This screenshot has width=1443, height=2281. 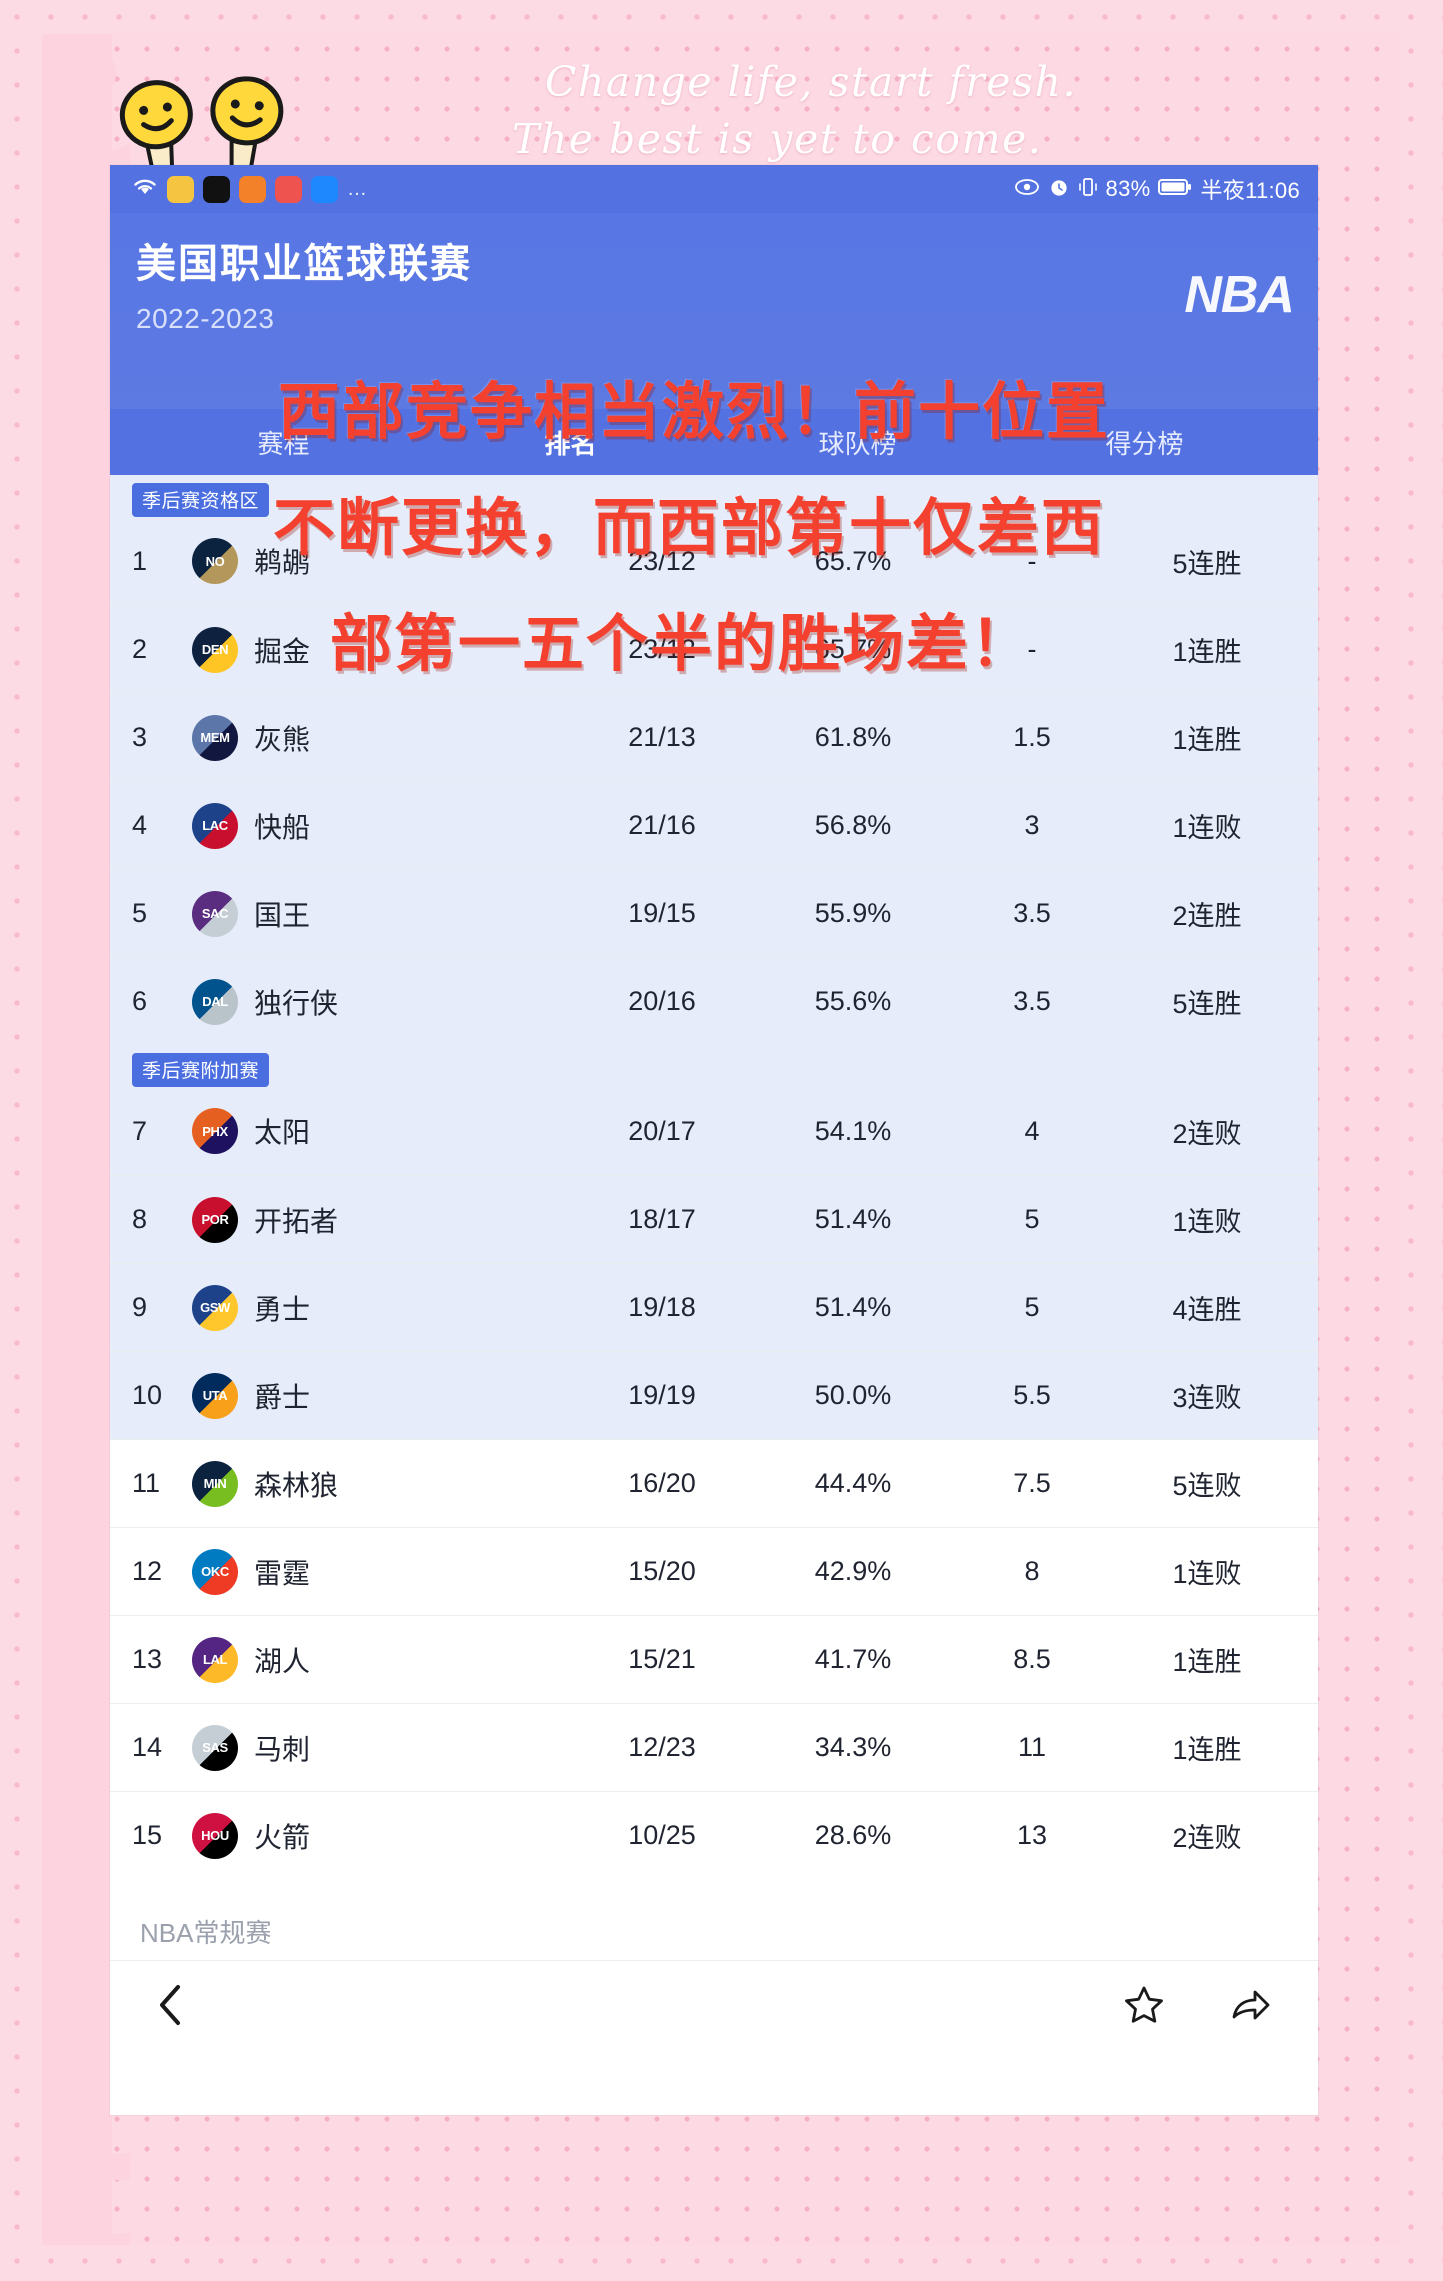 I want to click on share-arrow-icon, so click(x=1251, y=2007).